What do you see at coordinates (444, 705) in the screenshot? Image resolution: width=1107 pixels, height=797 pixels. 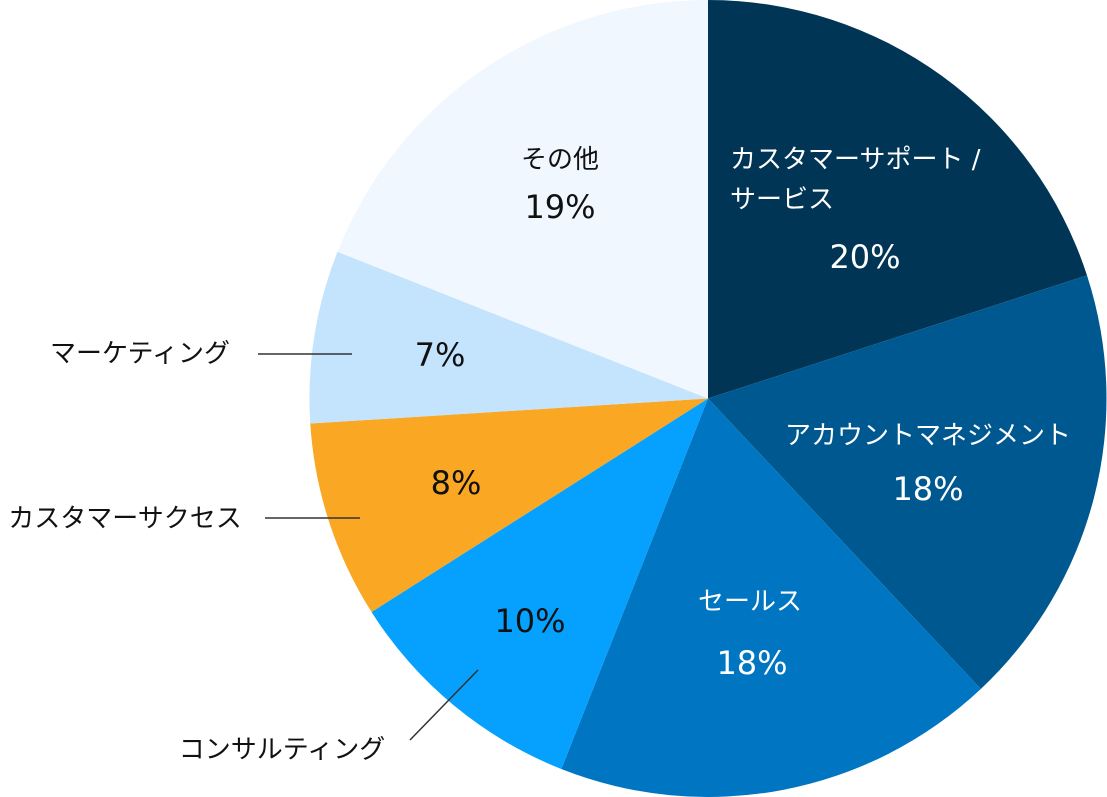 I see `leader-line` at bounding box center [444, 705].